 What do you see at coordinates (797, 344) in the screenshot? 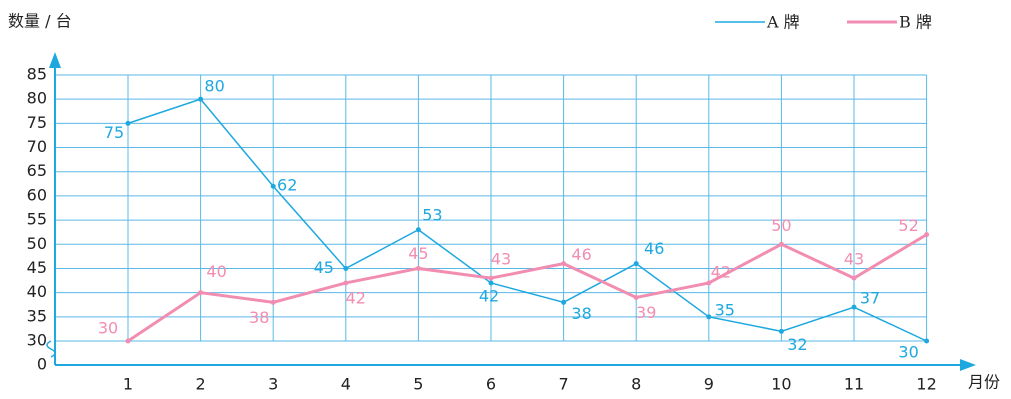
I see `data-label: 32` at bounding box center [797, 344].